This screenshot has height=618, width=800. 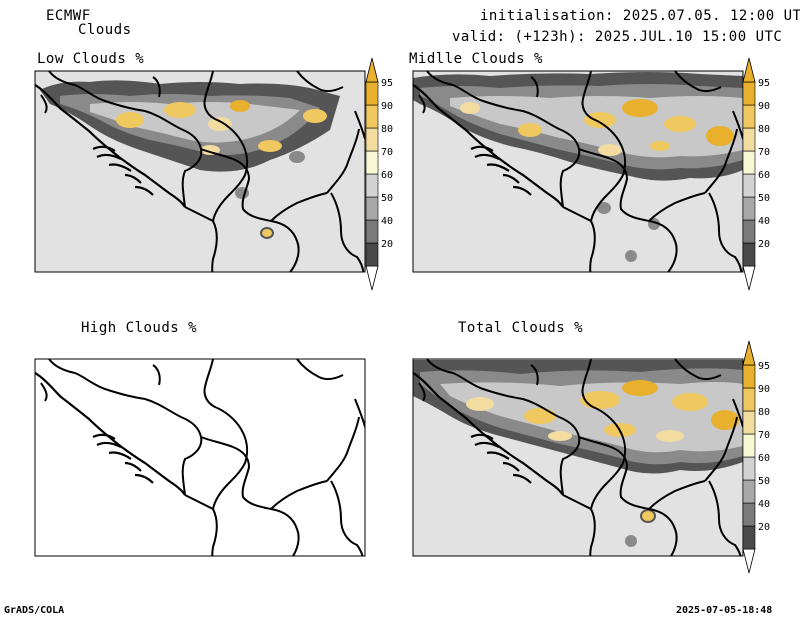 I want to click on valid-time: valid: (+123h): 2025.JUL.10 15:00 UTC, so click(x=617, y=37).